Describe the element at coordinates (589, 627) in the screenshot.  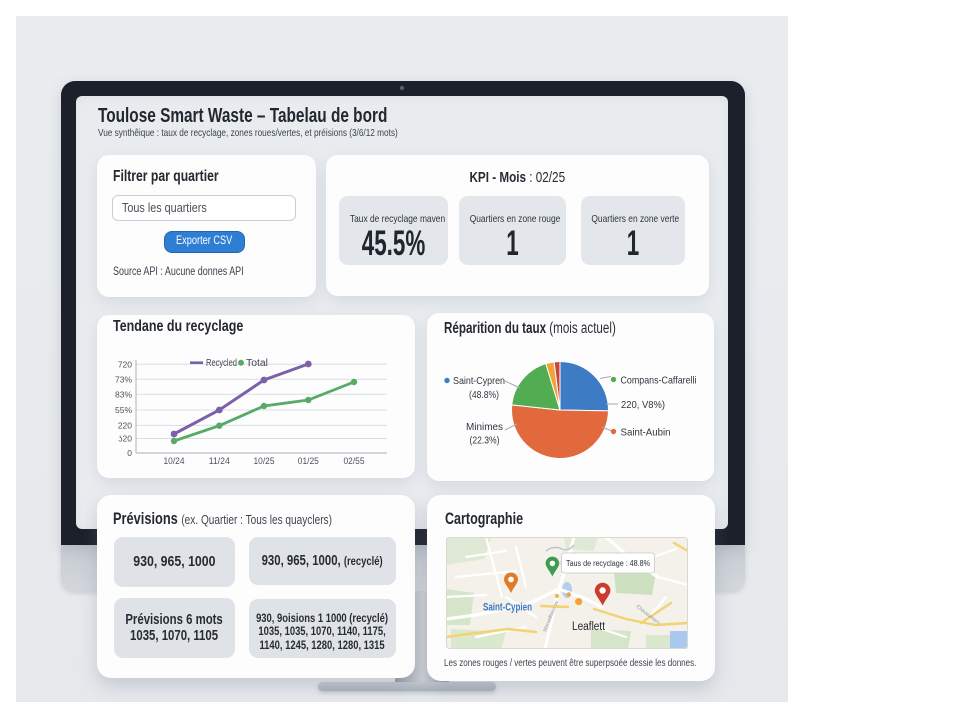
I see `svg-text: Leaflett` at that location.